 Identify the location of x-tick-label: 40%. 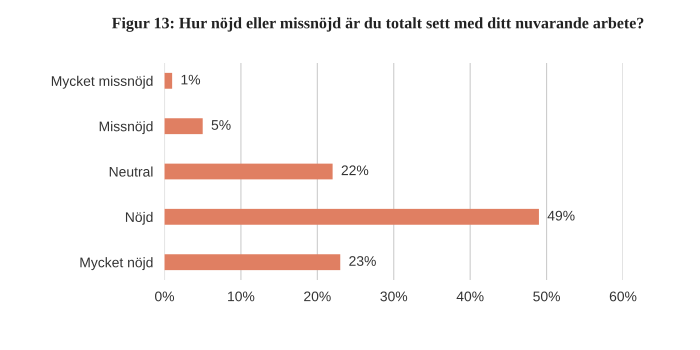
(470, 296).